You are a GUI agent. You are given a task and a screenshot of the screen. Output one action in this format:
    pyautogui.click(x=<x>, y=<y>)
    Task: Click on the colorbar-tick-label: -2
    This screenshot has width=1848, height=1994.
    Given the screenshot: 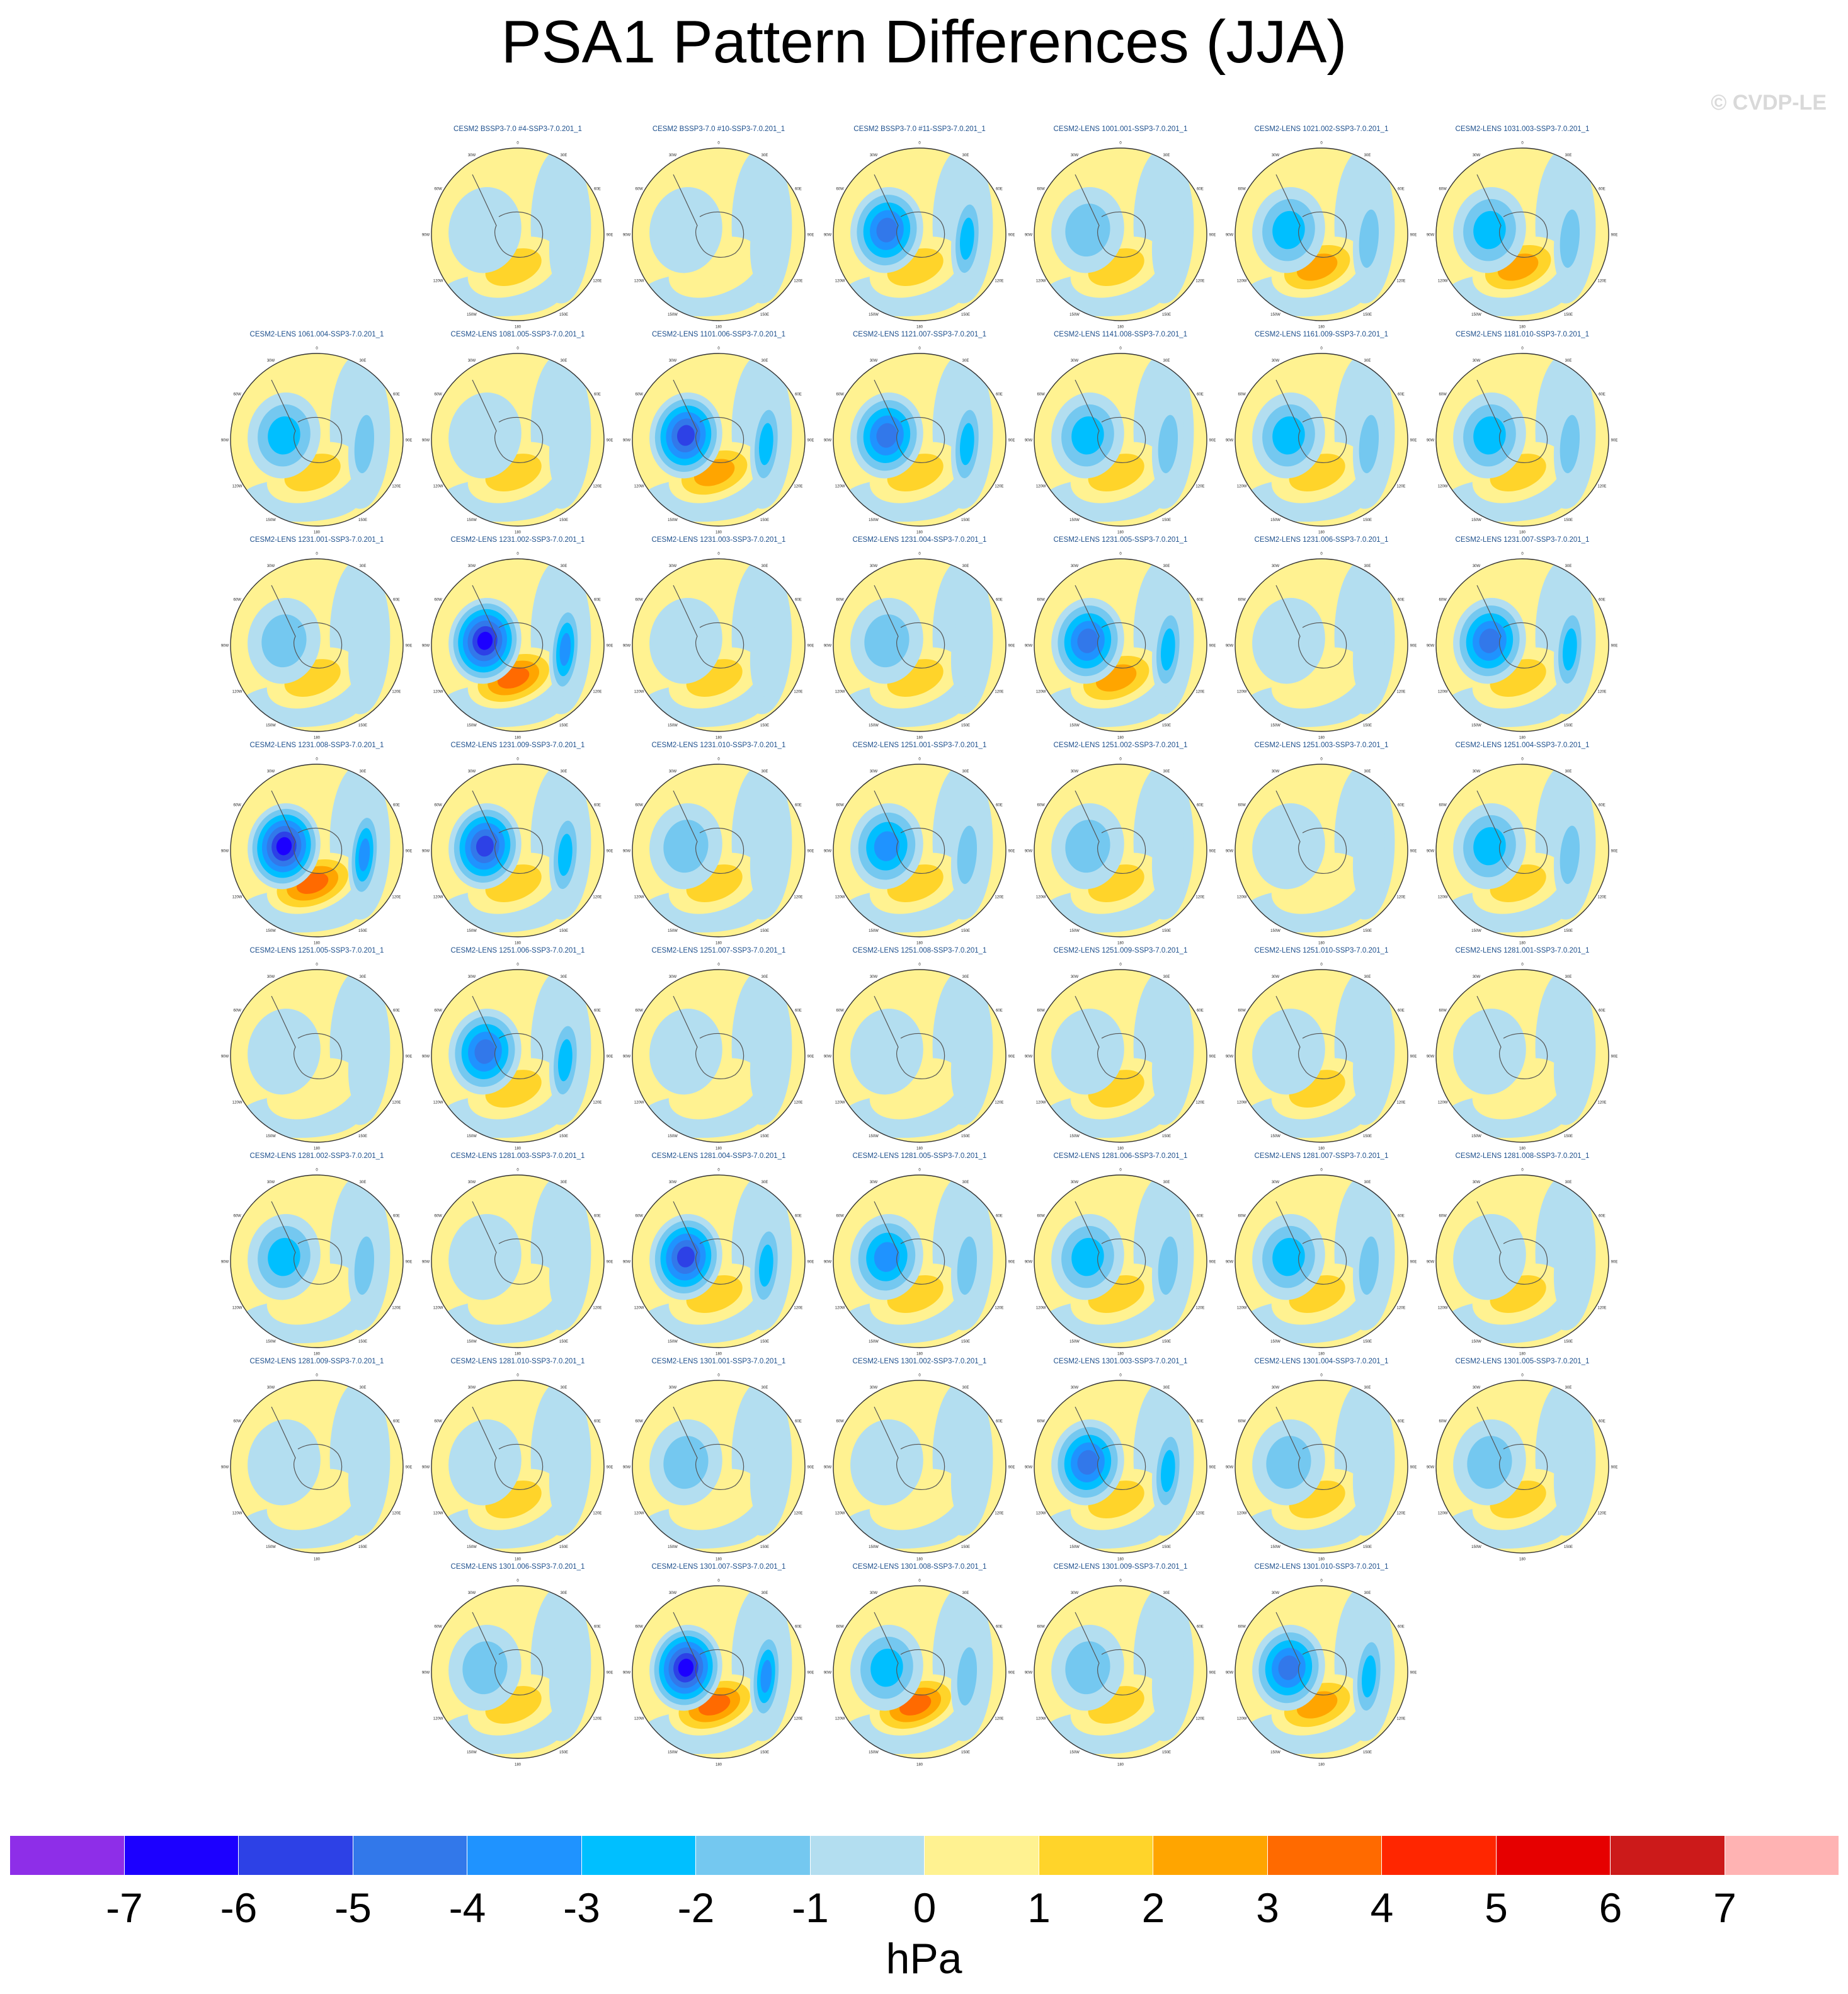 What is the action you would take?
    pyautogui.click(x=696, y=1907)
    